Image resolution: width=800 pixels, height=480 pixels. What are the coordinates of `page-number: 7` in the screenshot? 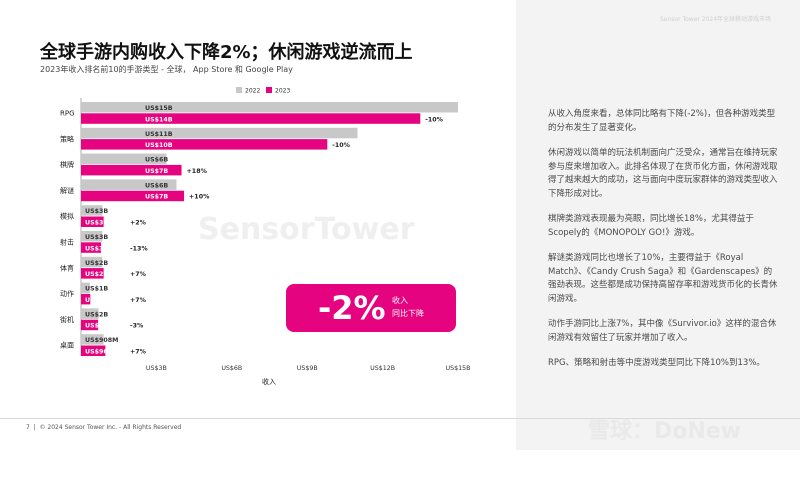 It's located at (28, 427).